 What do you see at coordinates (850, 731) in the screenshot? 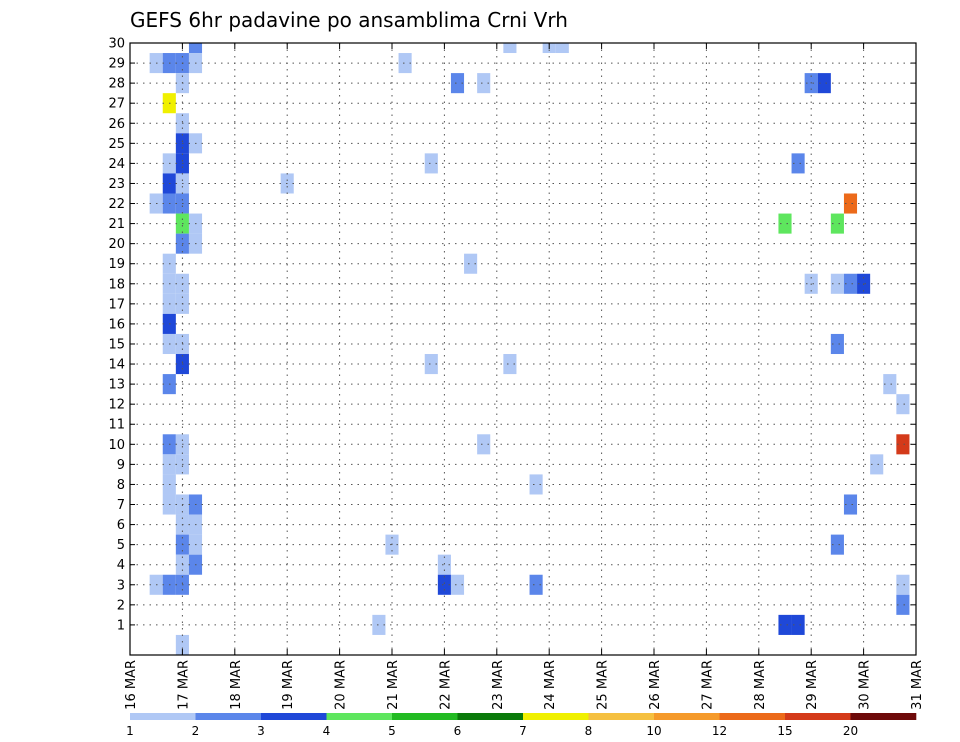
I see `colorbar-label: 20` at bounding box center [850, 731].